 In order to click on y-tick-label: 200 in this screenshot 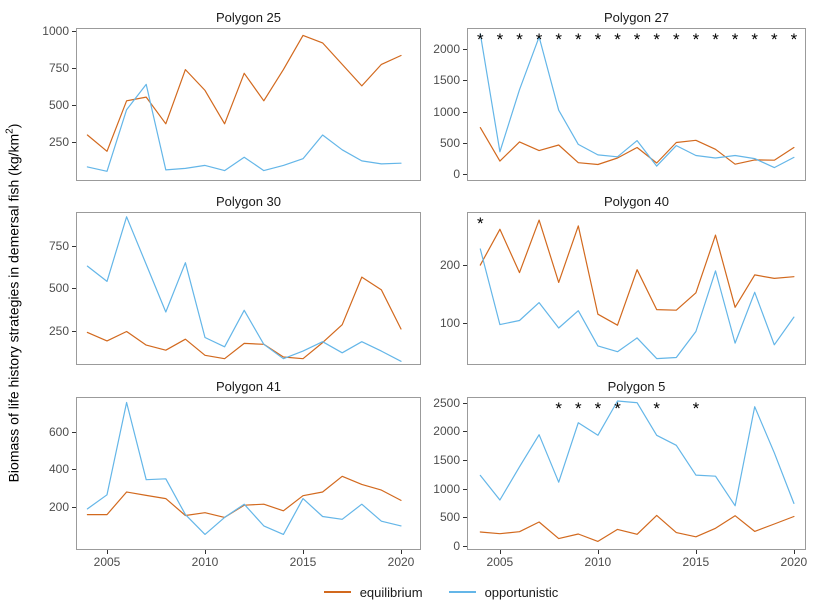, I will do `click(58, 507)`.